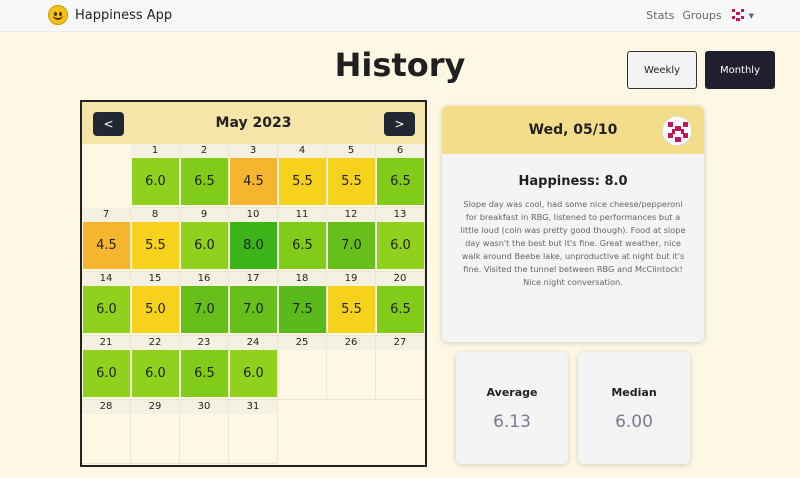  Describe the element at coordinates (351, 343) in the screenshot. I see `calendar-day-number: 26` at that location.